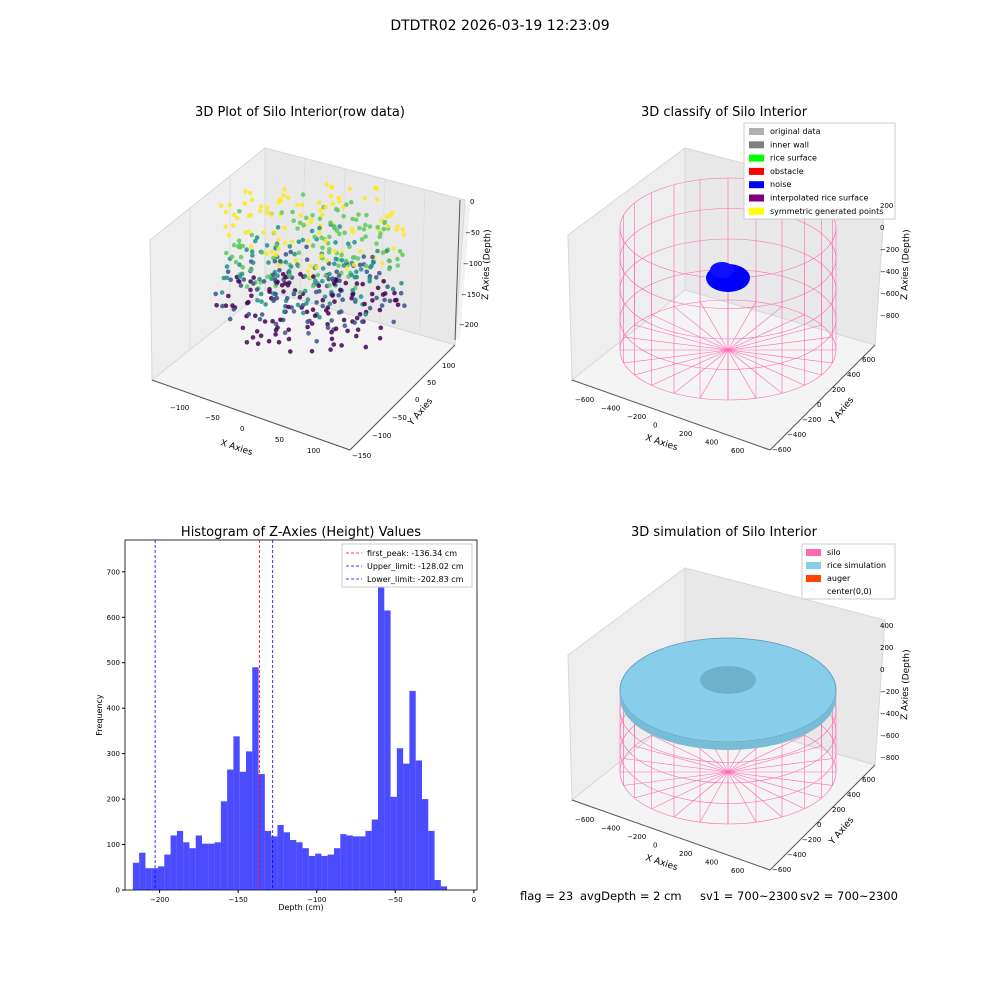  I want to click on simulation-y-tick-label: −600, so click(781, 870).